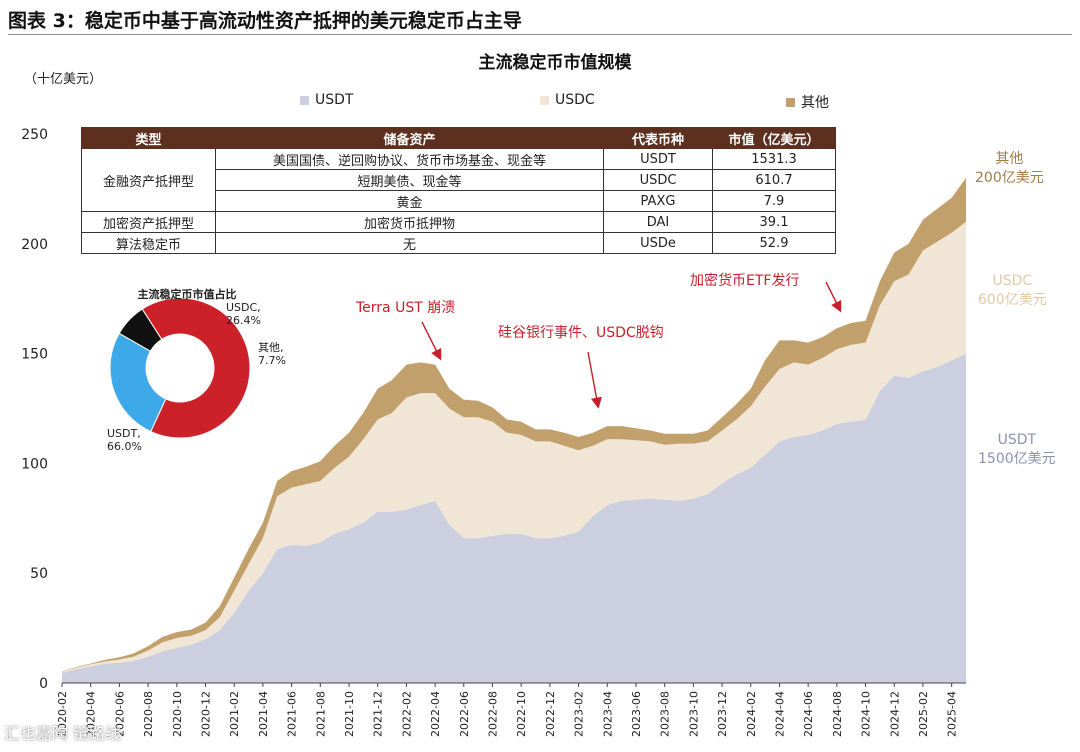 This screenshot has width=1080, height=752. I want to click on donut-label-usdt-value: 66.0%, so click(124, 446).